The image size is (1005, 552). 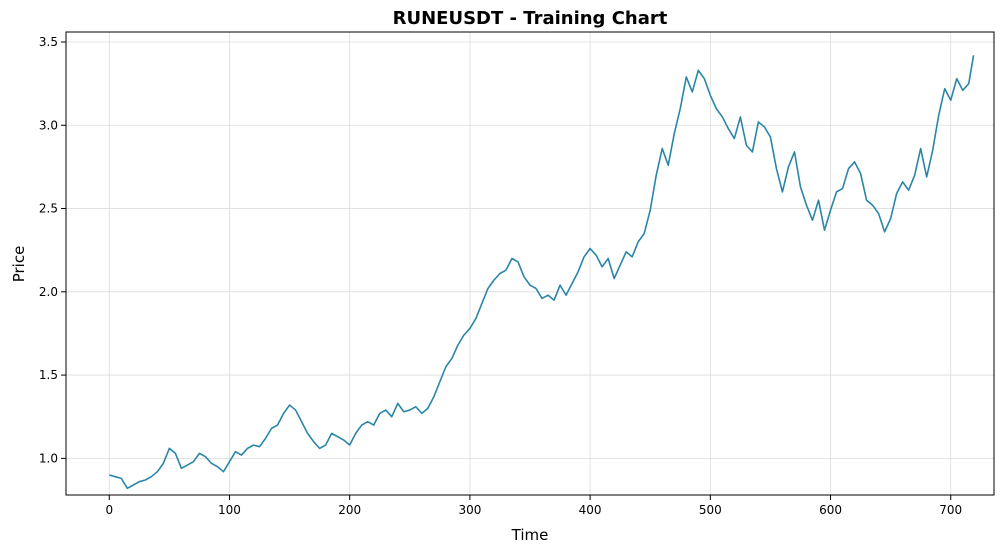 What do you see at coordinates (48, 209) in the screenshot?
I see `y-tick-label: 2.5` at bounding box center [48, 209].